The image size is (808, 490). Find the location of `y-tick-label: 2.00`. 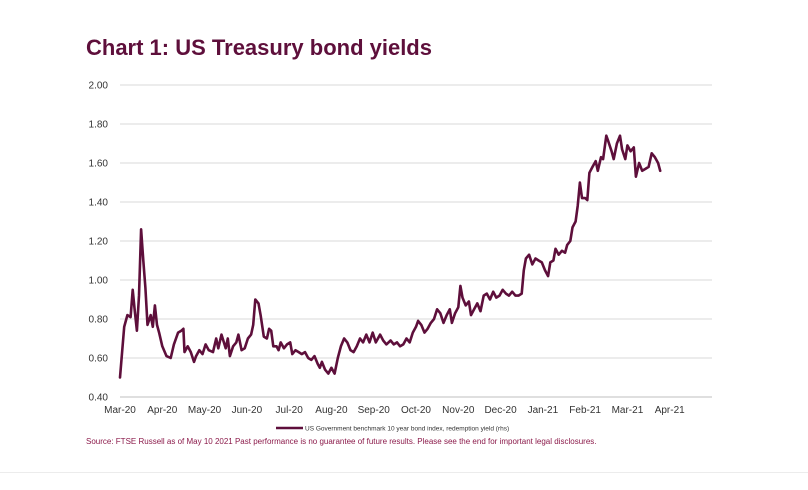

y-tick-label: 2.00 is located at coordinates (99, 86).